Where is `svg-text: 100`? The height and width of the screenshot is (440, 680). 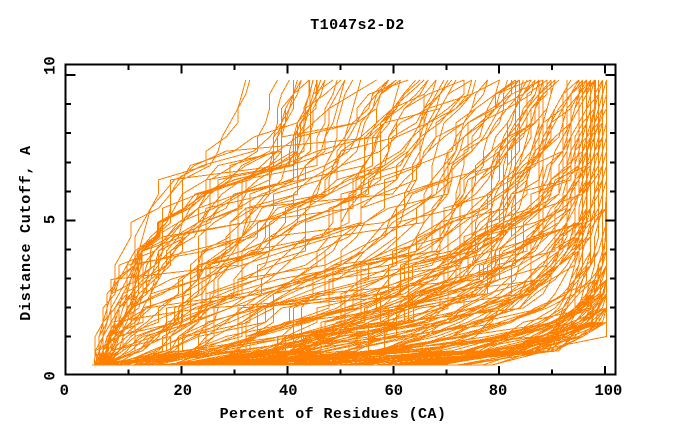
svg-text: 100 is located at coordinates (608, 391).